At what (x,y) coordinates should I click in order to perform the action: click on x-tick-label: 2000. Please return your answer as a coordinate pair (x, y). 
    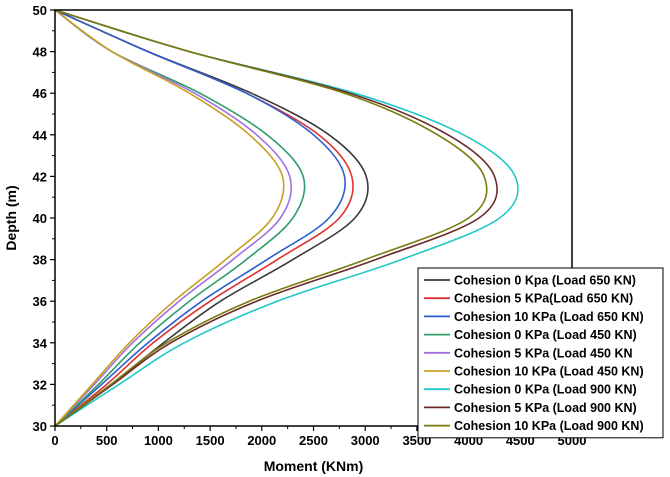
    Looking at the image, I should click on (261, 440).